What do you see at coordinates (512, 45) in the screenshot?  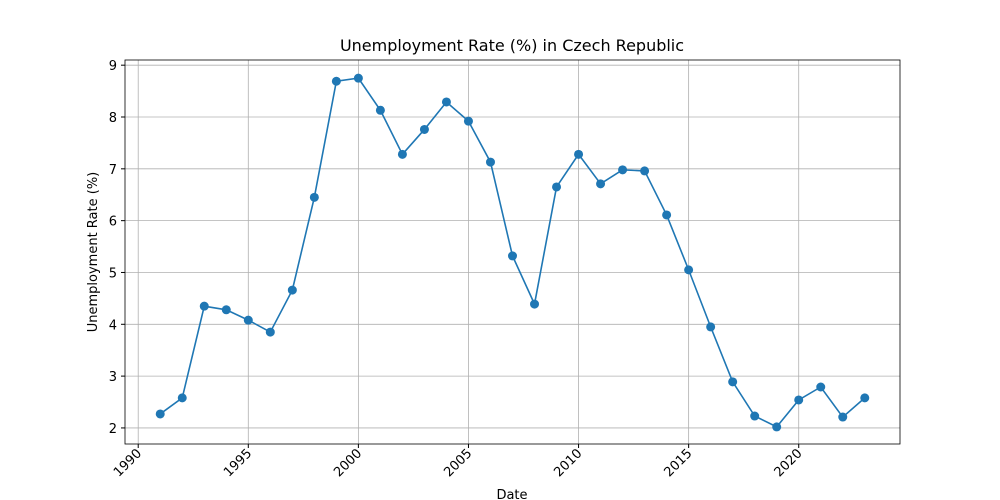 I see `chart-title: Unemployment Rate (%) in Czech Republic` at bounding box center [512, 45].